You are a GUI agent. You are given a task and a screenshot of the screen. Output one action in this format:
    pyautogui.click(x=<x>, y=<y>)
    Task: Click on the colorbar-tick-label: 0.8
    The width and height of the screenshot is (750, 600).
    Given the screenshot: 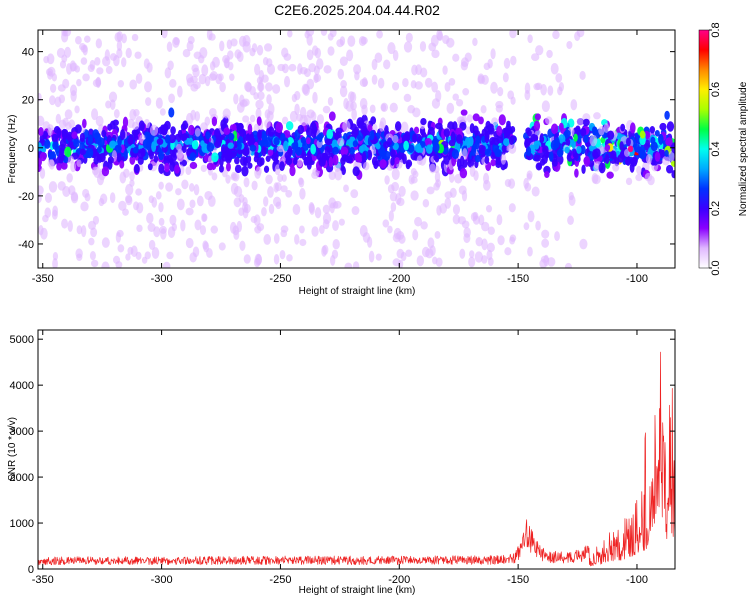 What is the action you would take?
    pyautogui.click(x=716, y=29)
    